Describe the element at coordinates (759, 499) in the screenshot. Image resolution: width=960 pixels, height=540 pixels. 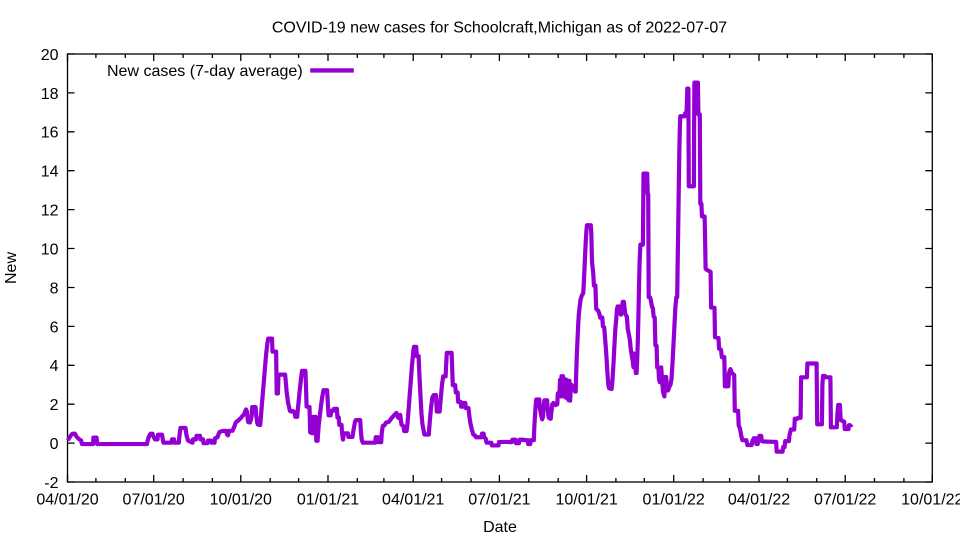
I see `svg-text: 04/01/22` at that location.